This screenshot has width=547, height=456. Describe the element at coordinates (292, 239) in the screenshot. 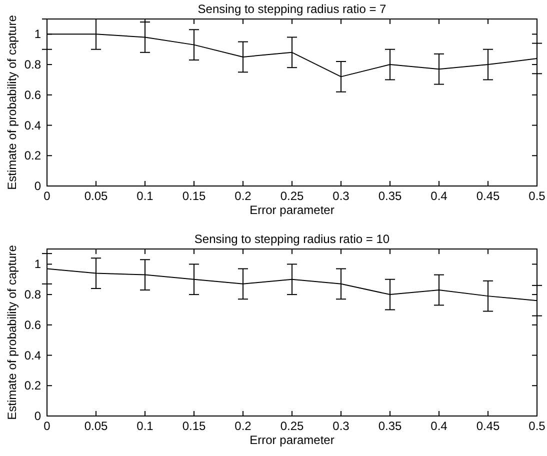

I see `chart-title: Sensing to stepping radius ratio = 10` at that location.